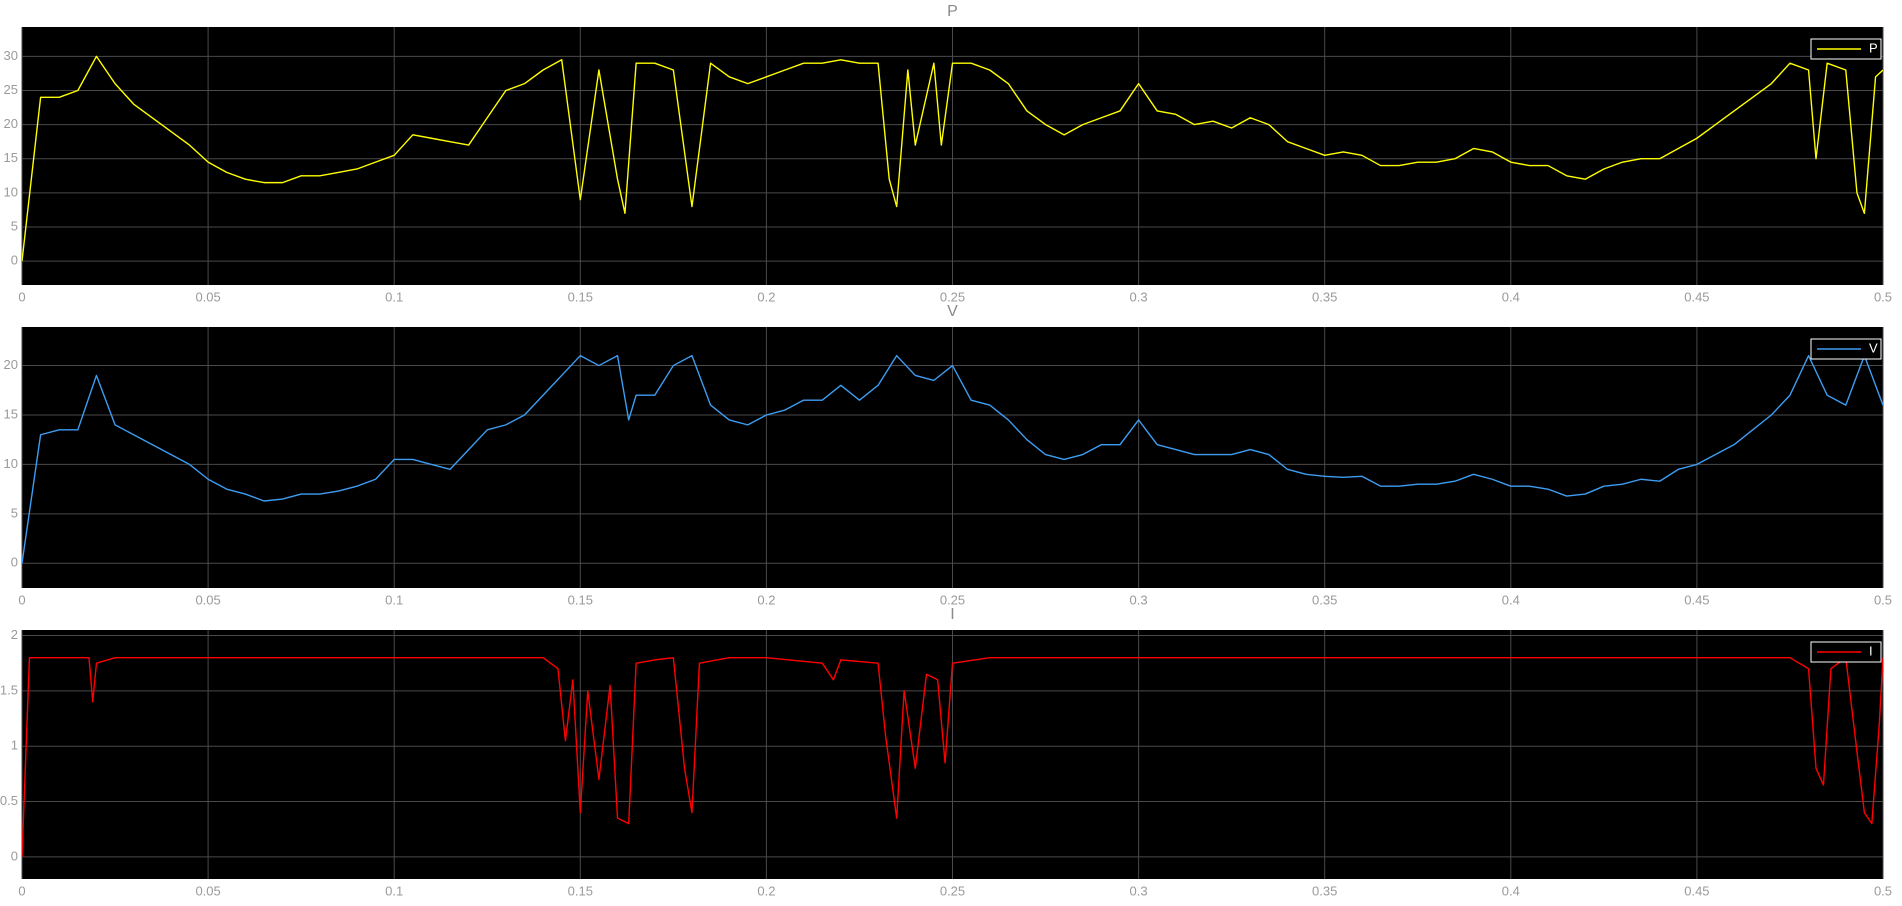 The height and width of the screenshot is (906, 1902). Describe the element at coordinates (9, 800) in the screenshot. I see `y-tick-label: 0.5` at that location.